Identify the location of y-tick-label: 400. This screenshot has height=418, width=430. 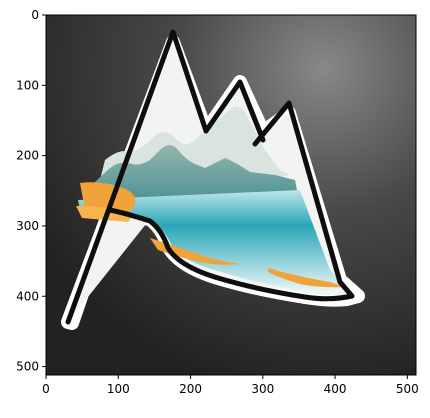
(27, 296).